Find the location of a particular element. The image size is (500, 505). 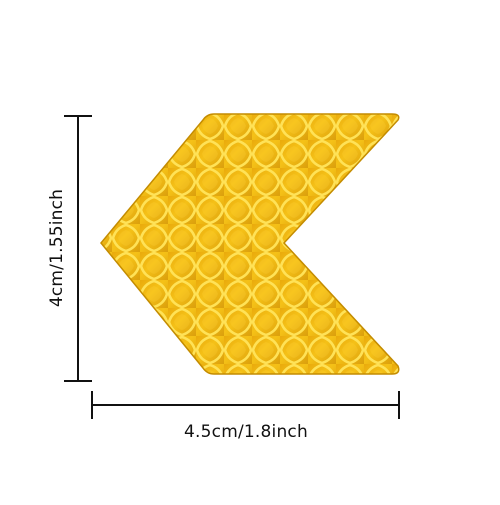

height-dimension-line is located at coordinates (78, 248).